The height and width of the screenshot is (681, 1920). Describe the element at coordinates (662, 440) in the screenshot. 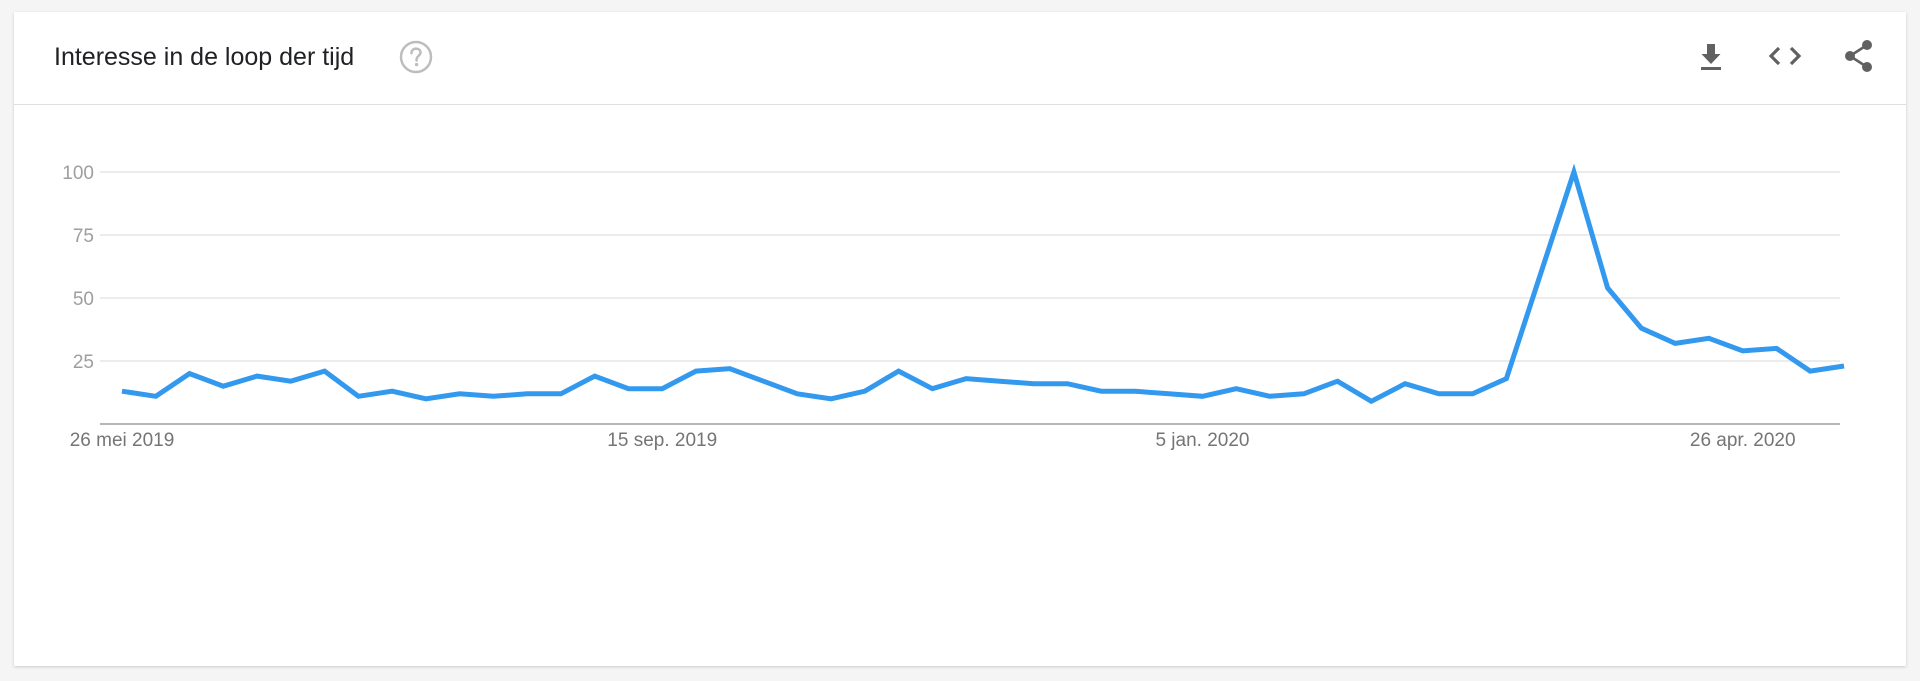

I see `x-tick-label: 15 sep. 2019` at that location.